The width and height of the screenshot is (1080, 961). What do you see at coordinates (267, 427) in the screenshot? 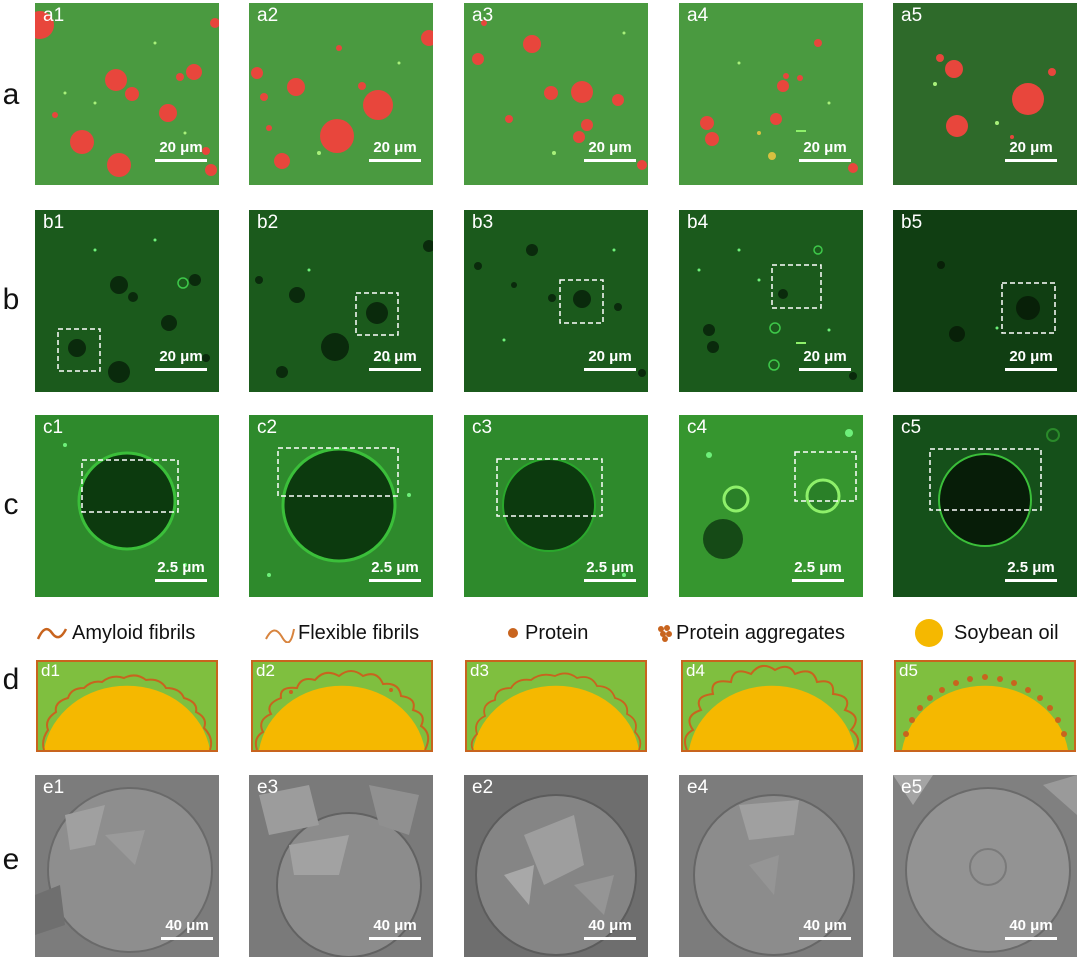
I see `panel-label: c2` at bounding box center [267, 427].